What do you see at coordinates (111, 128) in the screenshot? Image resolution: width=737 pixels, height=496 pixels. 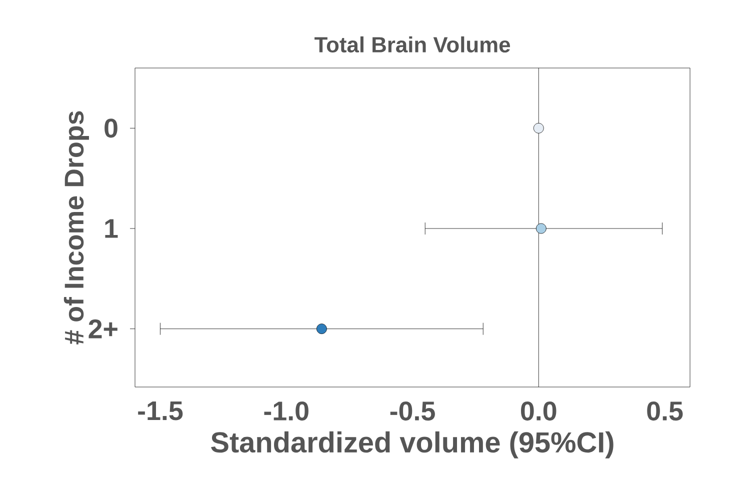 I see `y-tick-label: 0` at bounding box center [111, 128].